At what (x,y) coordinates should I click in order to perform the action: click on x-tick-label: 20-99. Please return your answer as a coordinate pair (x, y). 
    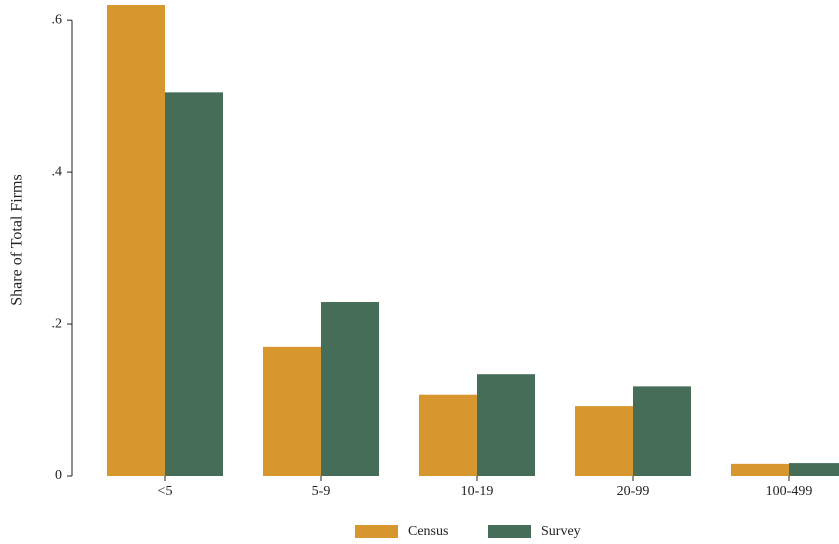
    Looking at the image, I should click on (633, 491).